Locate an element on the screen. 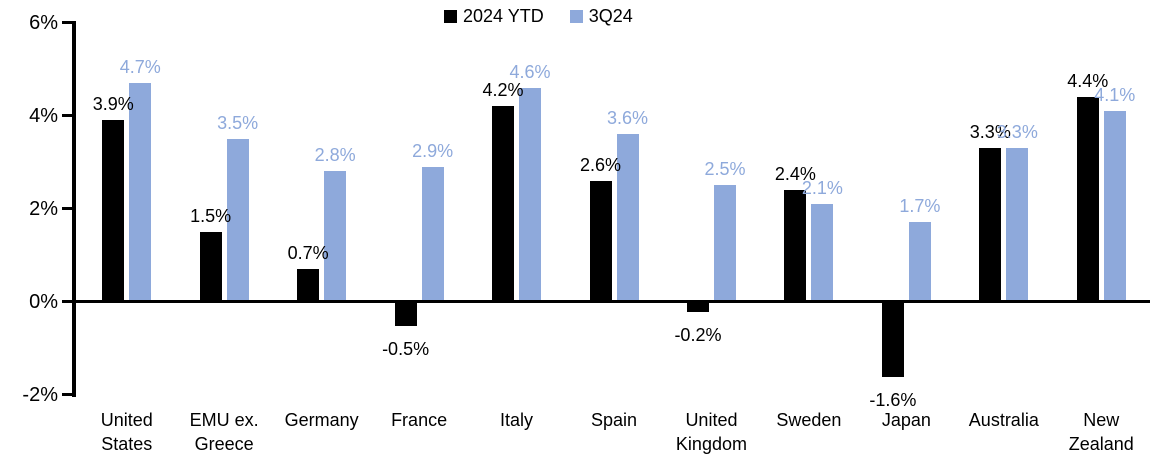 This screenshot has height=465, width=1152. x-axis-label-germany: Germany is located at coordinates (321, 420).